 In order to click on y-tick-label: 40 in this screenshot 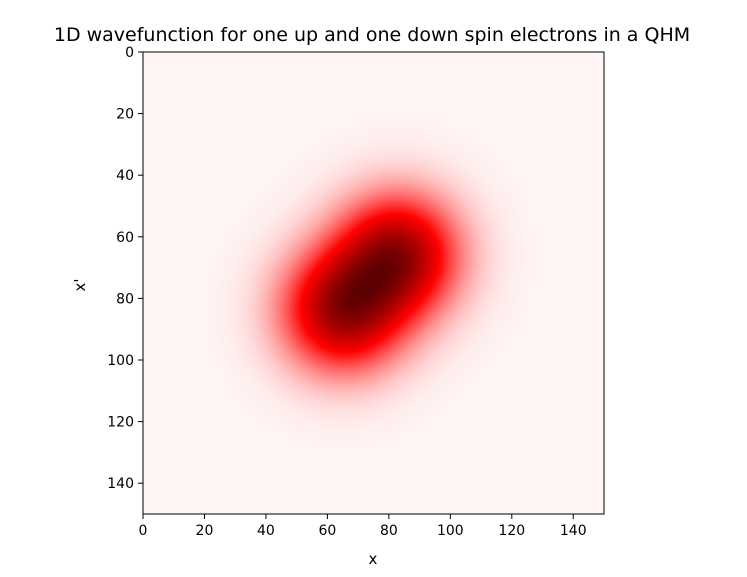, I will do `click(125, 176)`.